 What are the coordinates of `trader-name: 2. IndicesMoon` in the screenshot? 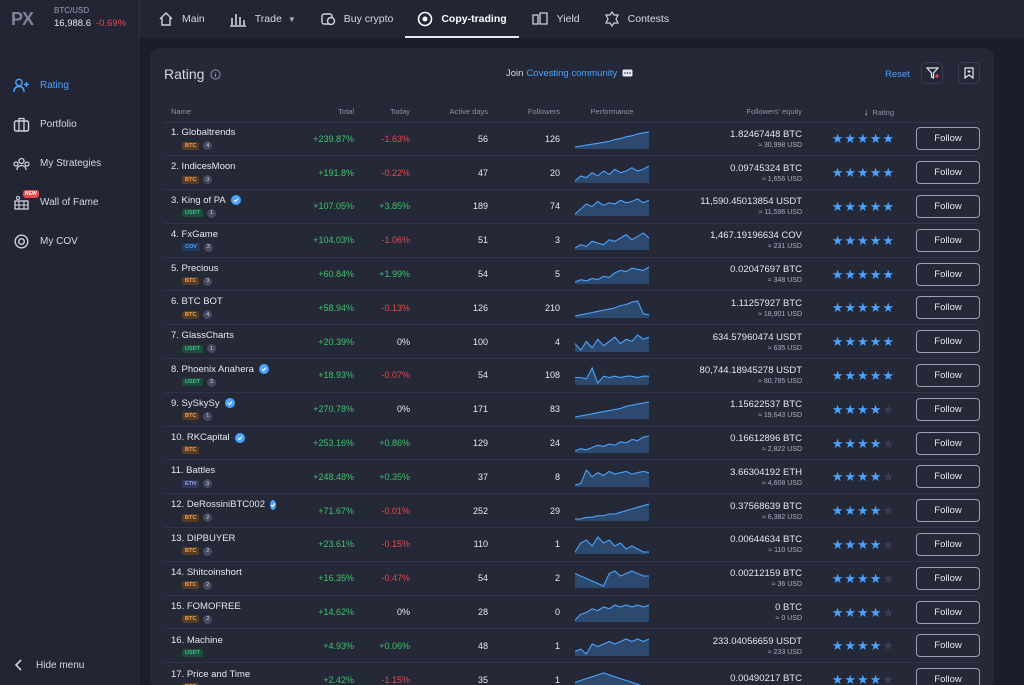 It's located at (203, 167).